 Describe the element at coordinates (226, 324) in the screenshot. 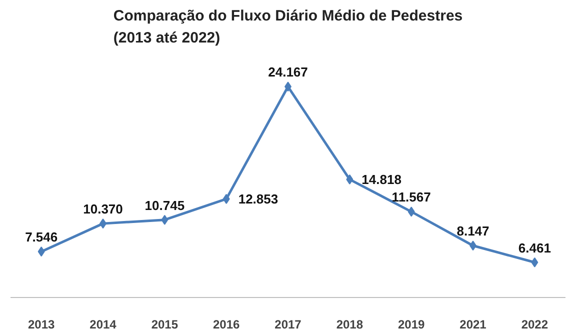

I see `x-tick-label: 2016` at that location.